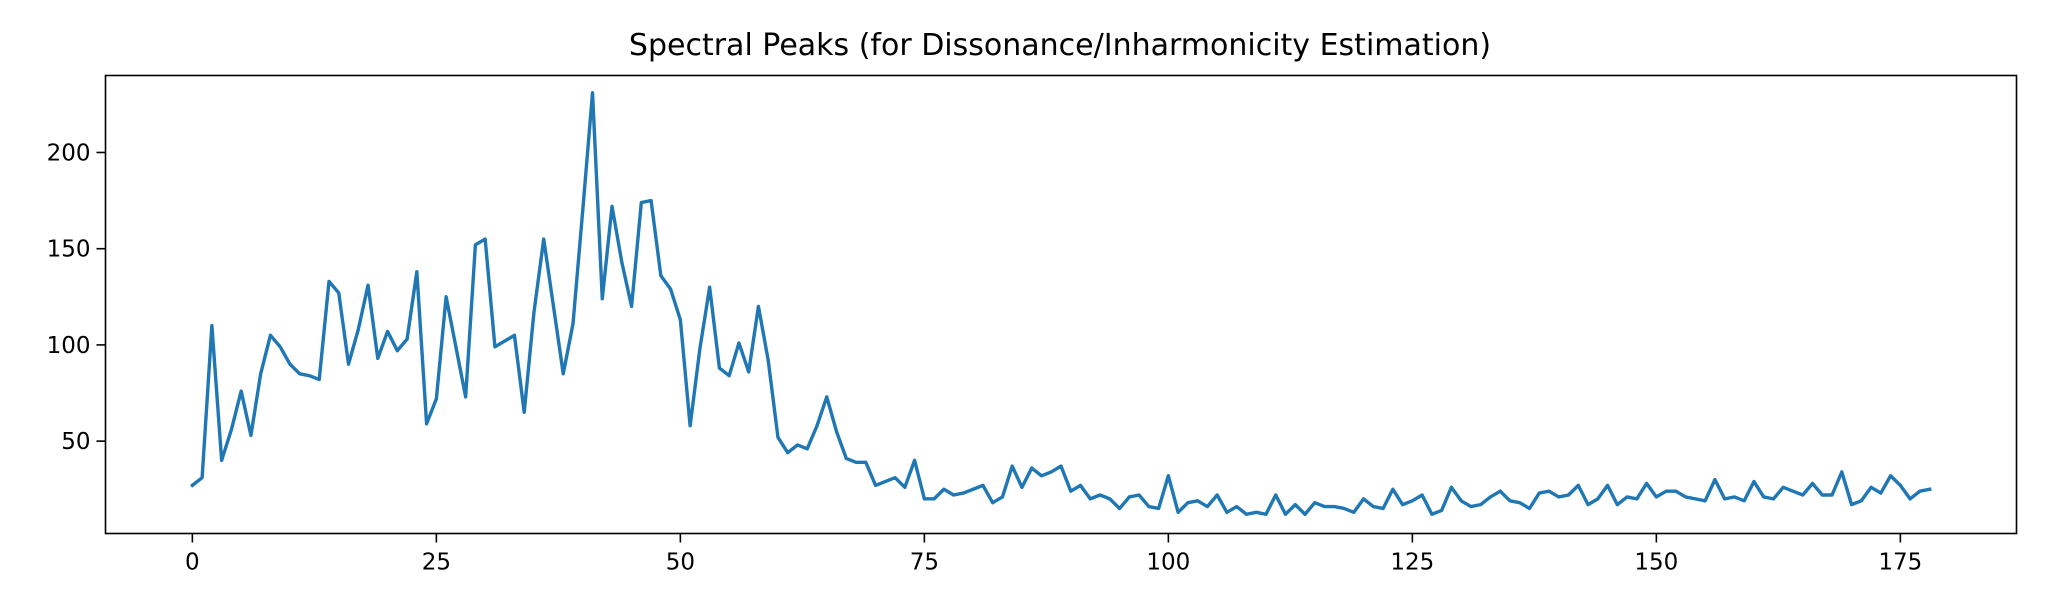 The width and height of the screenshot is (2048, 614). I want to click on y-tick-label: 100, so click(69, 346).